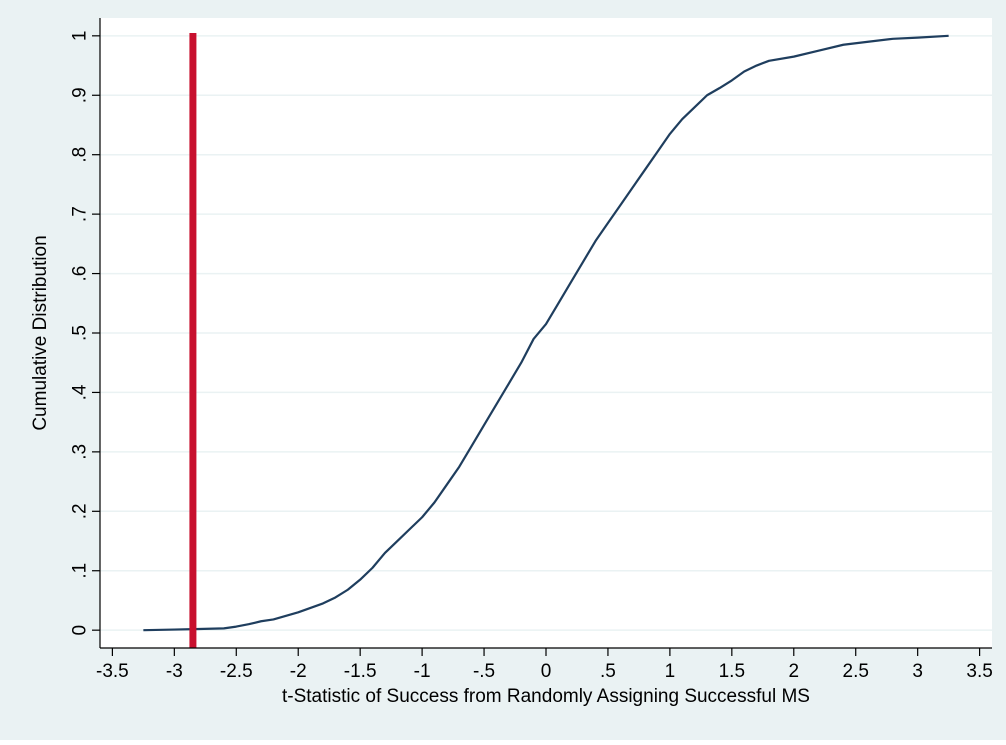 This screenshot has width=1006, height=745. Describe the element at coordinates (80, 511) in the screenshot. I see `y-tick-label-2: .2` at that location.